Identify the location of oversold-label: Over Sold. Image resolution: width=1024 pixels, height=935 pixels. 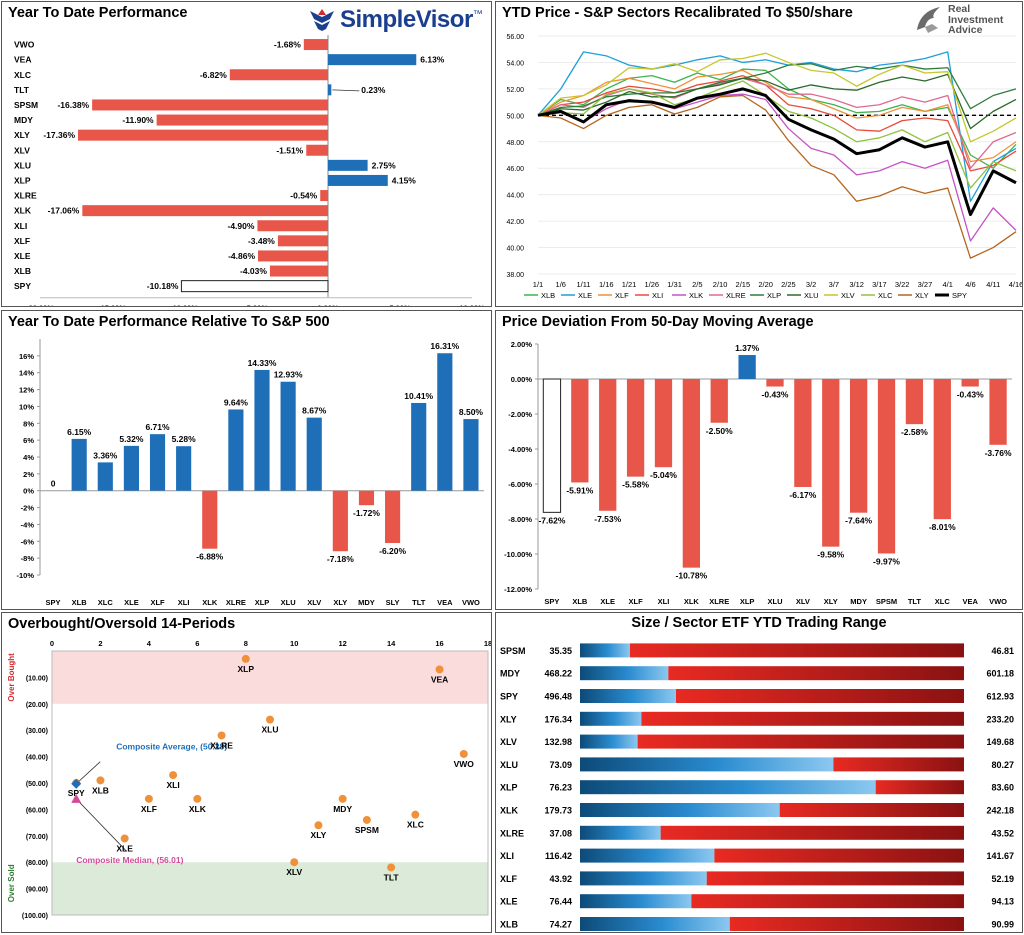
(11, 883).